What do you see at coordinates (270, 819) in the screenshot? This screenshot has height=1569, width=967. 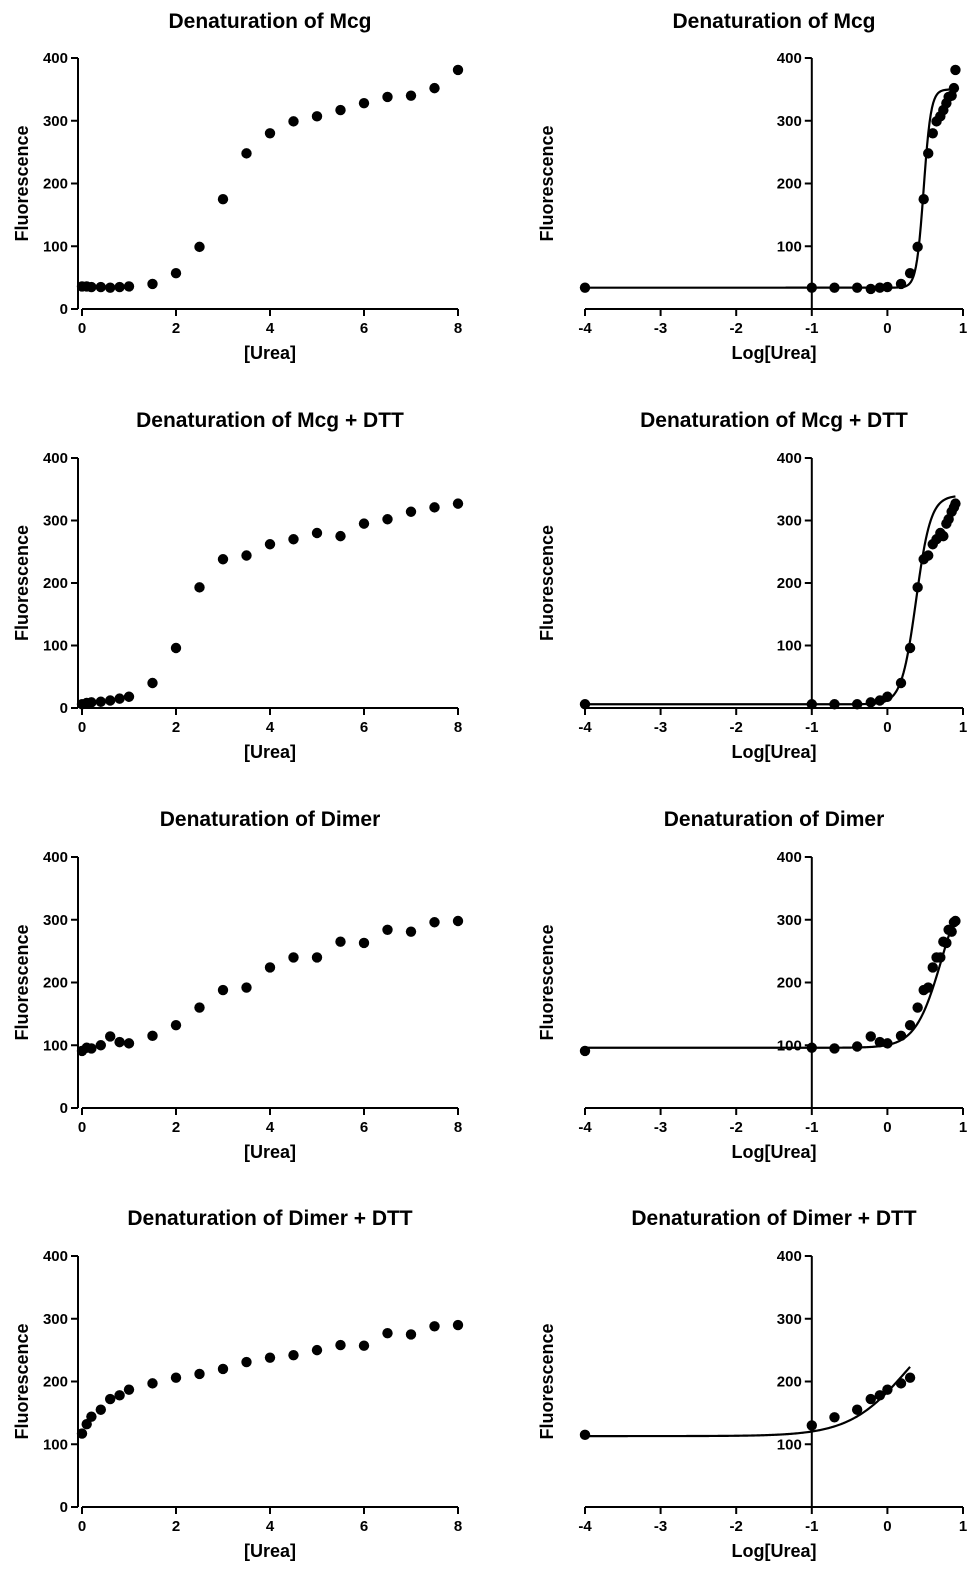 I see `chart-title: Denaturation of Dimer` at bounding box center [270, 819].